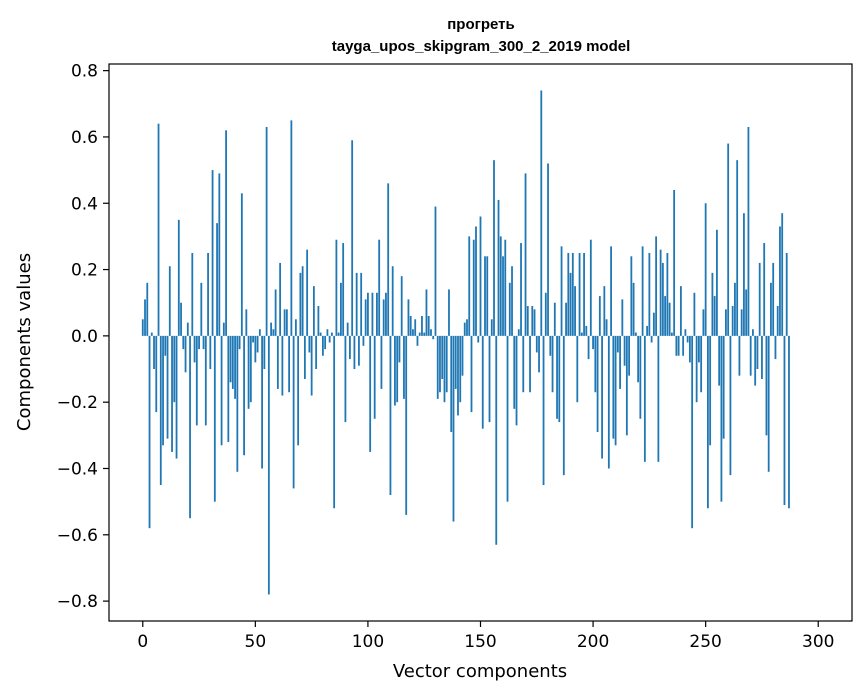 Image resolution: width=867 pixels, height=696 pixels. Describe the element at coordinates (77, 469) in the screenshot. I see `y-tick-label: −0.4` at that location.